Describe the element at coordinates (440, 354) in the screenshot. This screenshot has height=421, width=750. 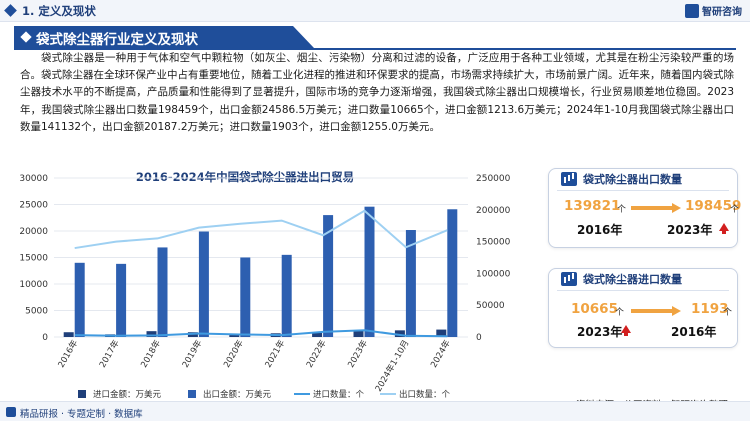
I see `x-tick-label: 2024年` at that location.